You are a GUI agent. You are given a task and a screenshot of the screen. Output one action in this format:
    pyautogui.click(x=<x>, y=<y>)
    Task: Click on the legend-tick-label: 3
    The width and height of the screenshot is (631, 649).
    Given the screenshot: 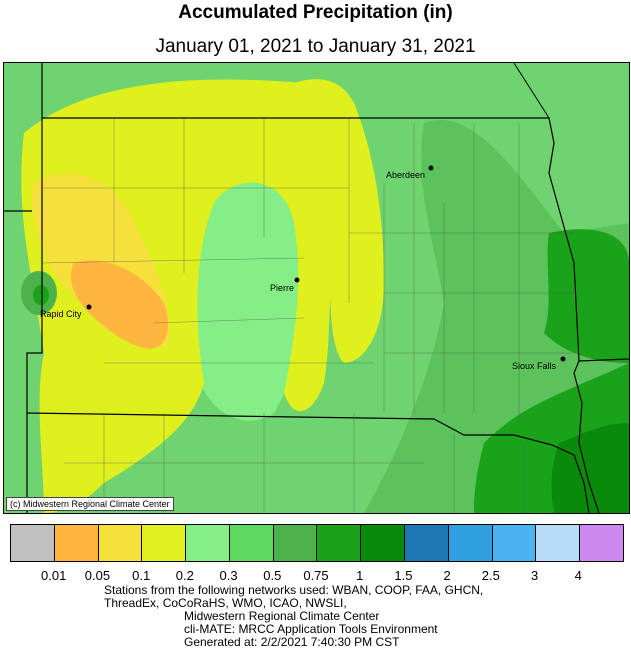 What is the action you would take?
    pyautogui.click(x=534, y=575)
    